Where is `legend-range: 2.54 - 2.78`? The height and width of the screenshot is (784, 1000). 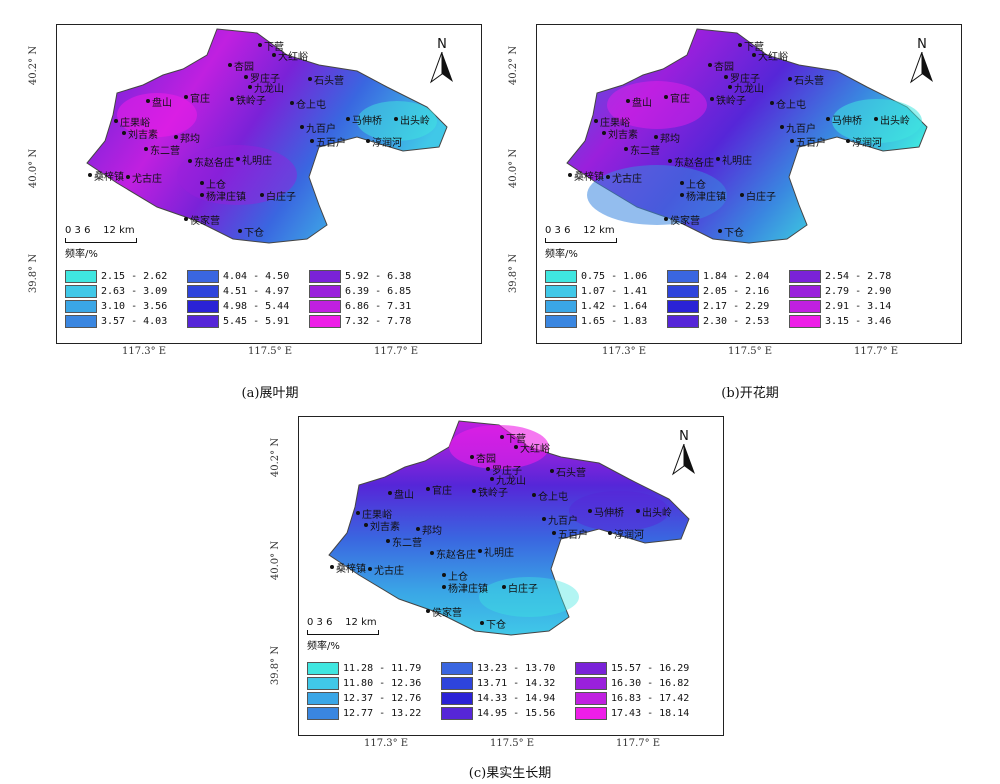
legend-range: 2.54 - 2.78 is located at coordinates (858, 276).